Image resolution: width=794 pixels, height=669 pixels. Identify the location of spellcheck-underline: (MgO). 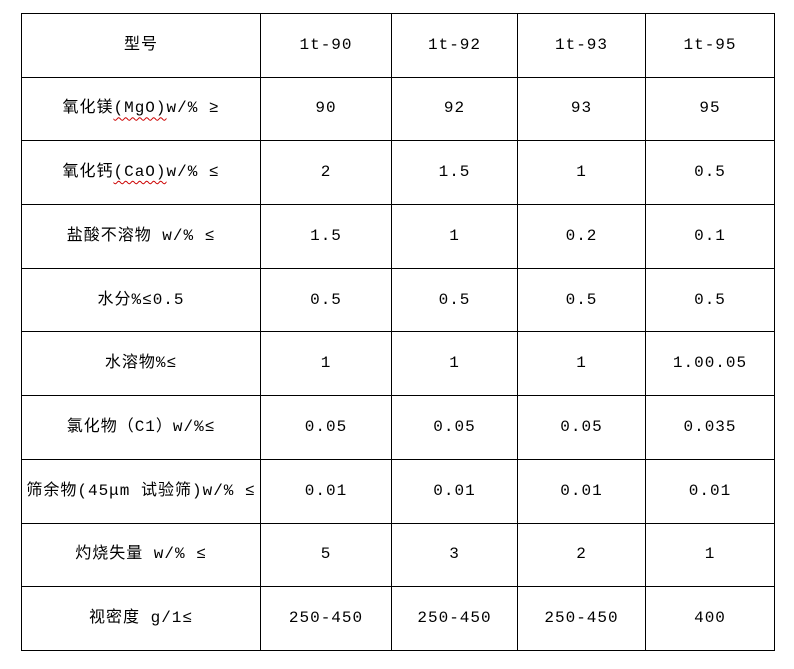
(140, 108).